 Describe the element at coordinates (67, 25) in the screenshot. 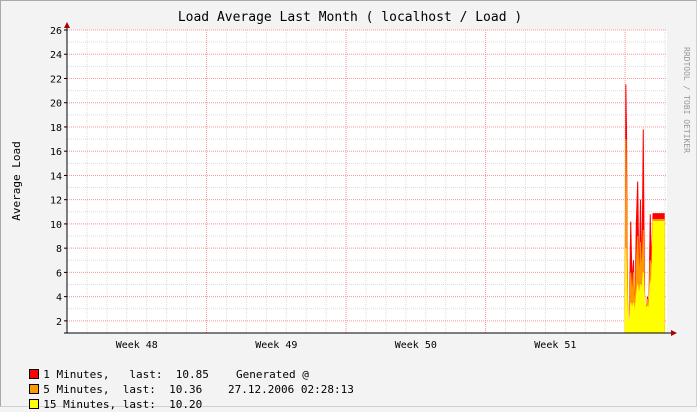

I see `y-axis-arrow` at that location.